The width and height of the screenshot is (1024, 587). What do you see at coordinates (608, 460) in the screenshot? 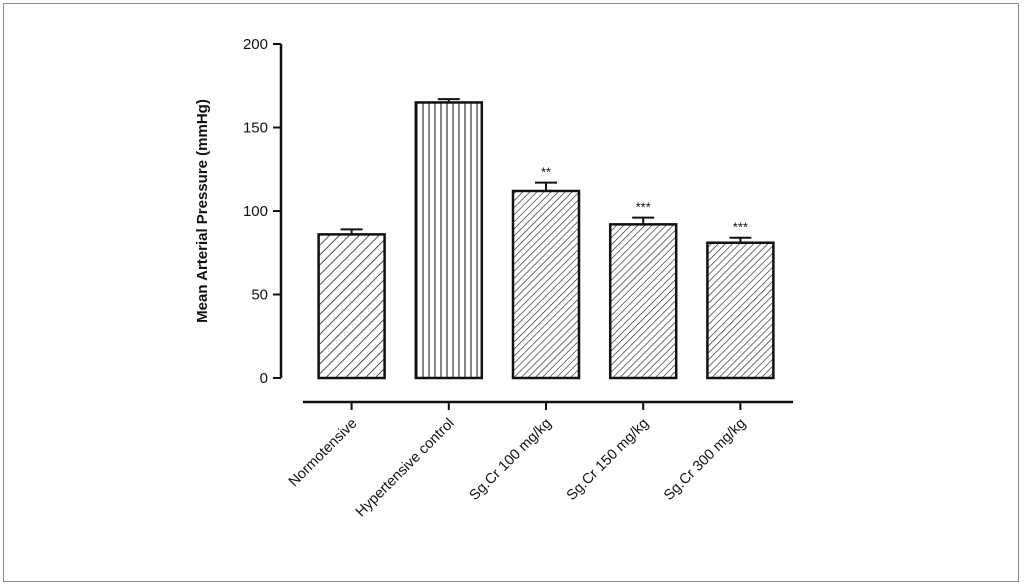
I see `x-tick-label: Sg.Cr 150 mg/kg` at bounding box center [608, 460].